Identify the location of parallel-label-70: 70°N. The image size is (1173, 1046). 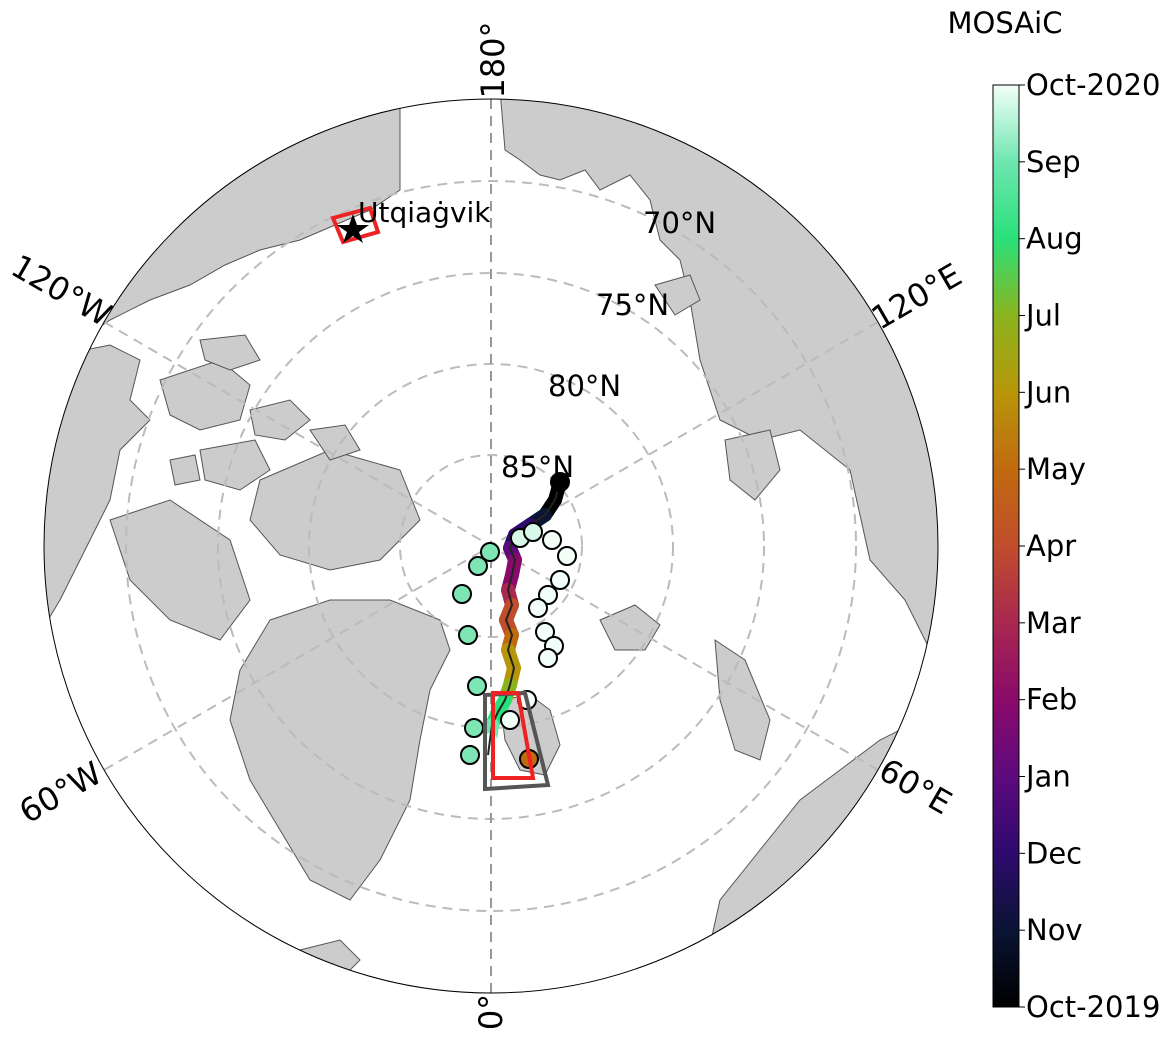
(679, 223).